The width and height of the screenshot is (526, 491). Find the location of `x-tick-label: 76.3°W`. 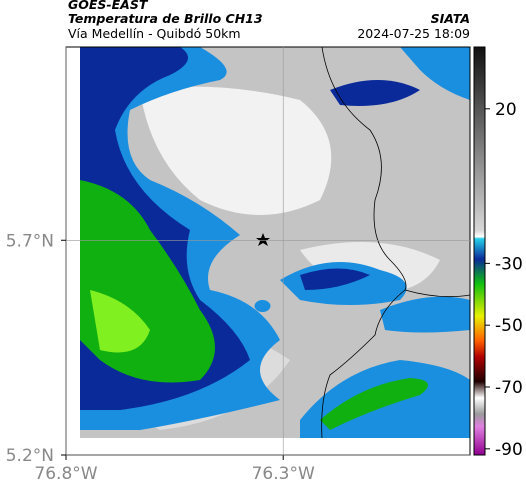

x-tick-label: 76.3°W is located at coordinates (283, 474).